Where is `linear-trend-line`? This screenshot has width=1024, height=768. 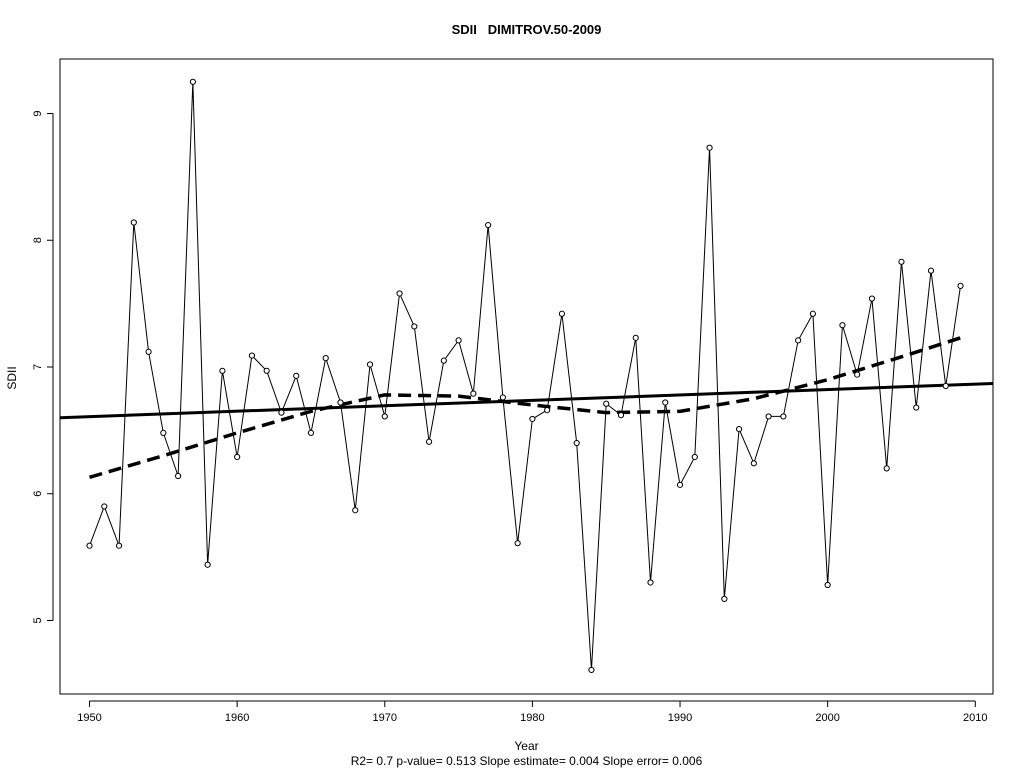
linear-trend-line is located at coordinates (526, 400).